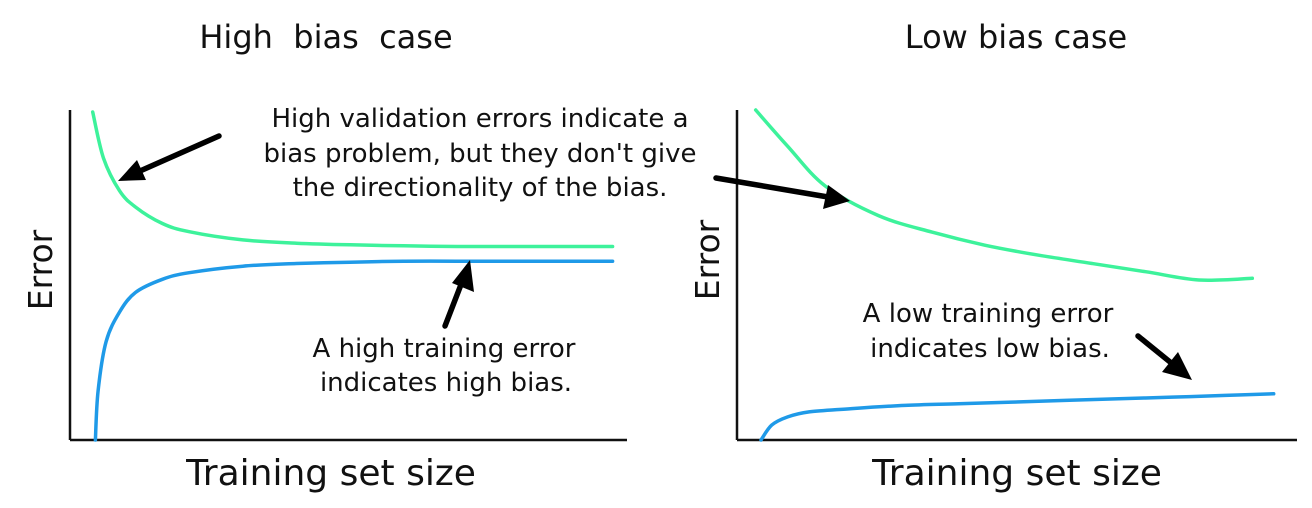 The height and width of the screenshot is (508, 1312). Describe the element at coordinates (463, 276) in the screenshot. I see `high-bias-training-arrowhead` at that location.